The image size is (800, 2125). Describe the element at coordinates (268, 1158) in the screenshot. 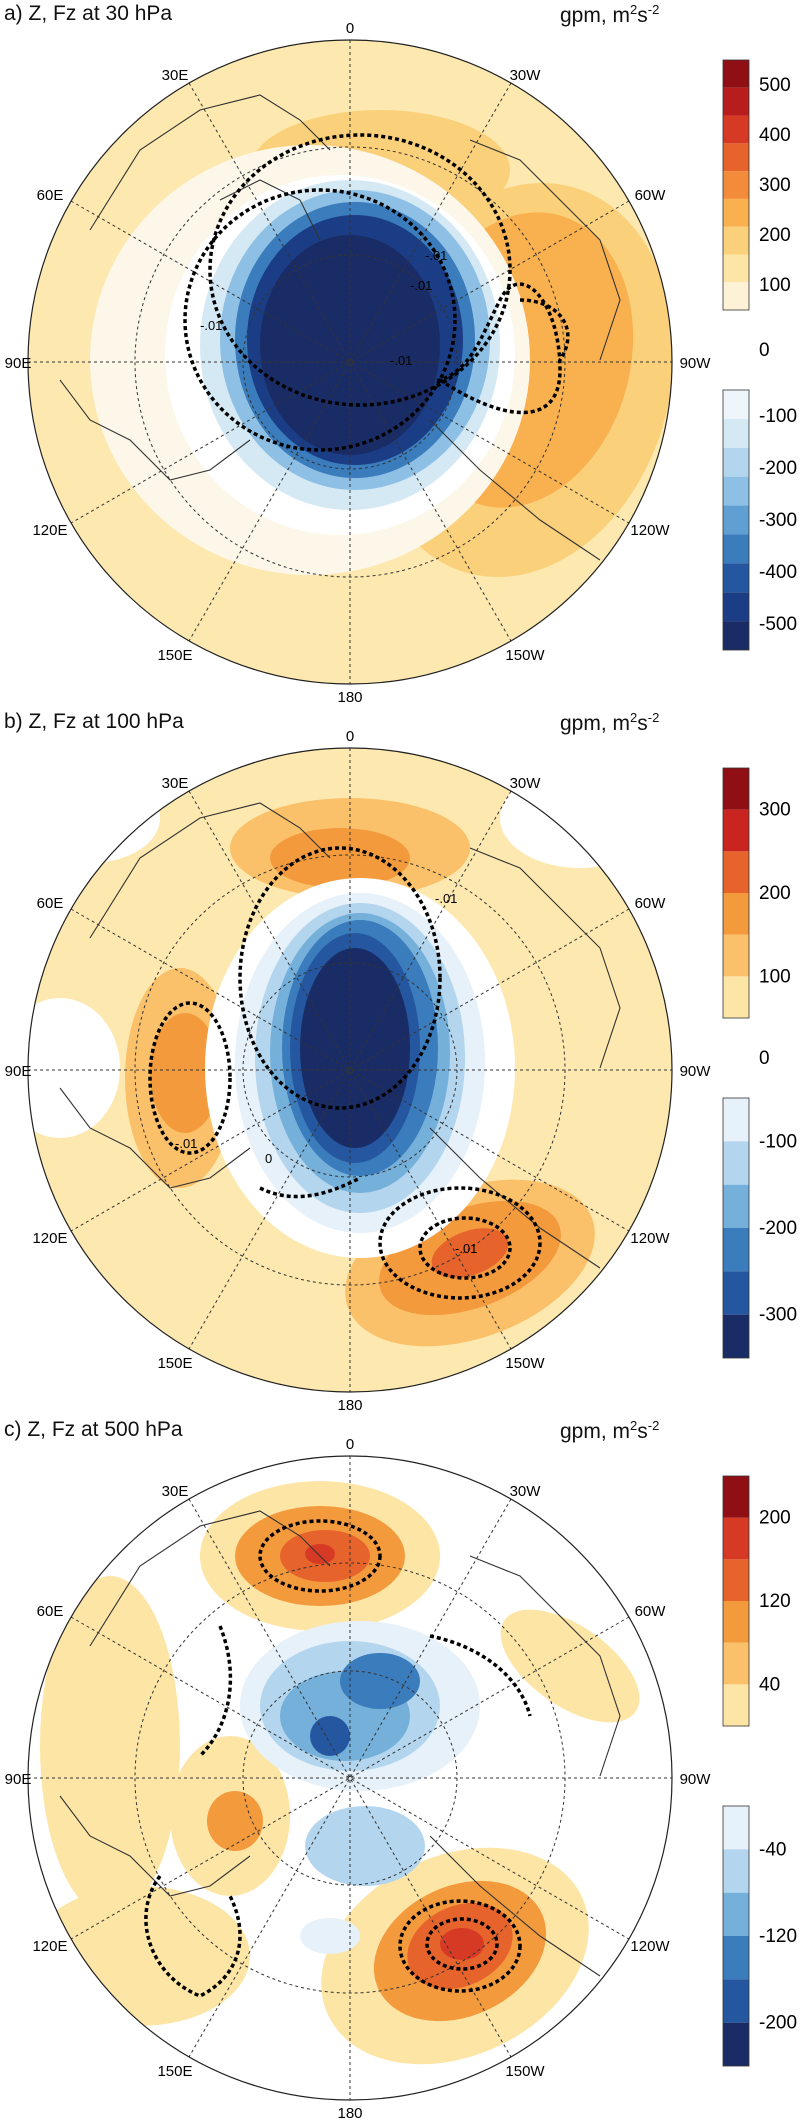

I see `contour-label: 0` at that location.